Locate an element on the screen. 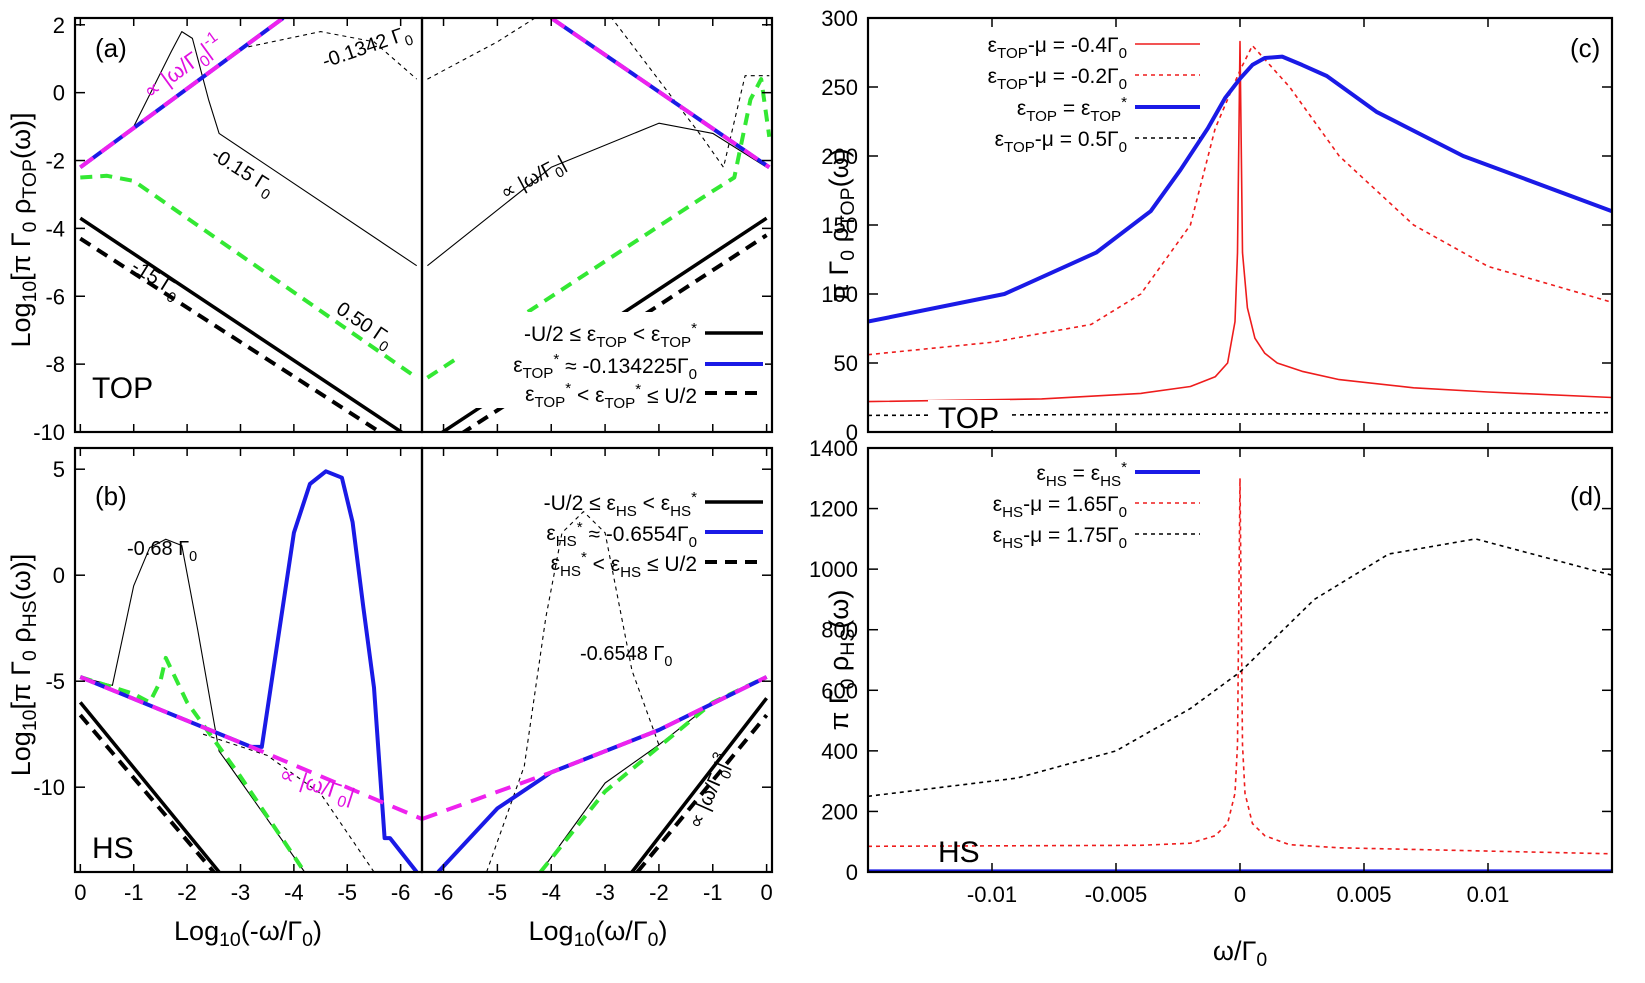 The width and height of the screenshot is (1645, 983). ytick-label-a: -2 is located at coordinates (55, 161).